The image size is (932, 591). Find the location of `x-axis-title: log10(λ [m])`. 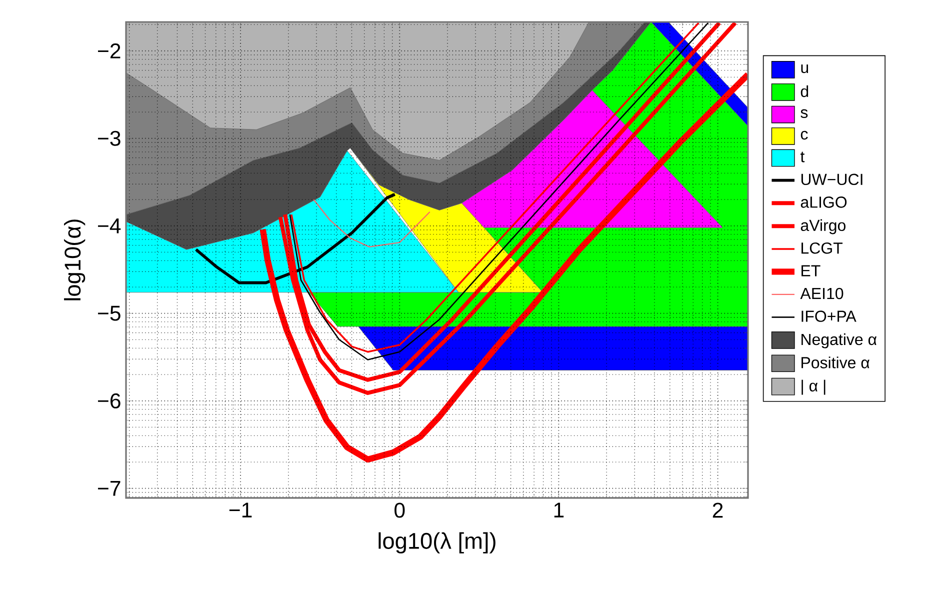

x-axis-title: log10(λ [m]) is located at coordinates (437, 543).